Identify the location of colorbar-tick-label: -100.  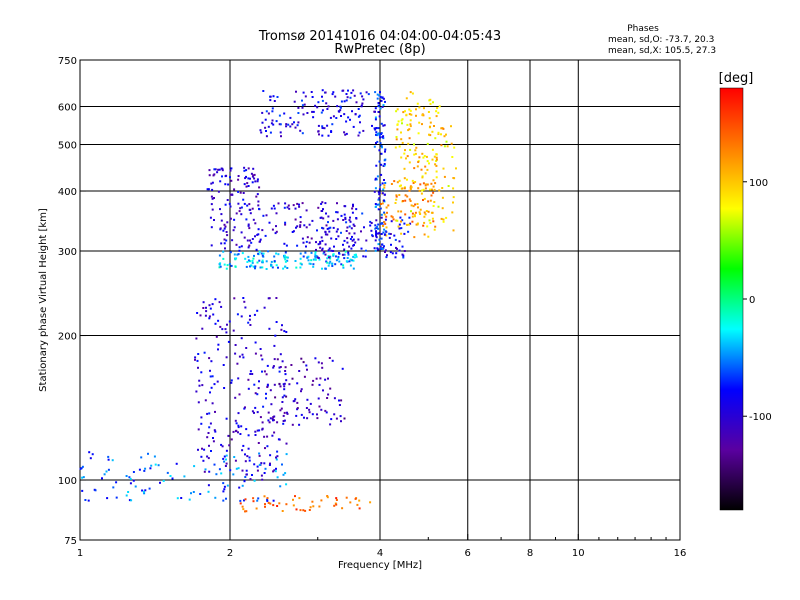
(760, 417).